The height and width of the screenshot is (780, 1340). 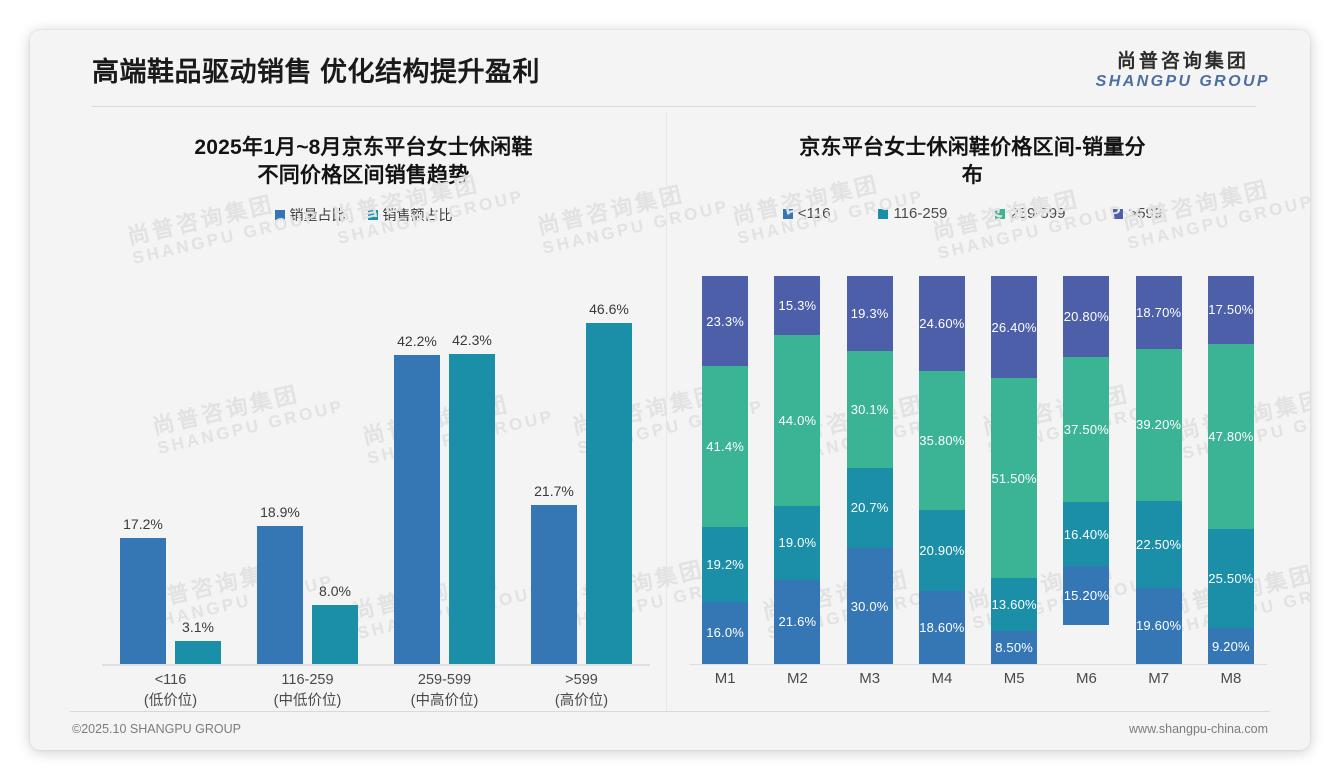 I want to click on stack-segment->599-M7: 18.70%, so click(x=1158, y=312).